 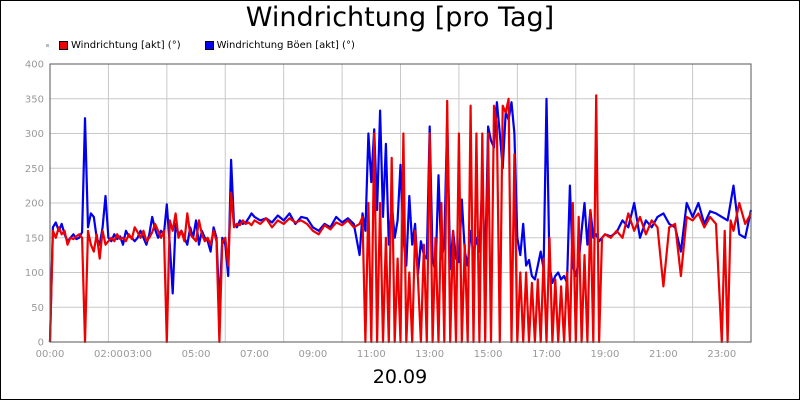 What do you see at coordinates (63, 45) in the screenshot?
I see `legend-swatch-red` at bounding box center [63, 45].